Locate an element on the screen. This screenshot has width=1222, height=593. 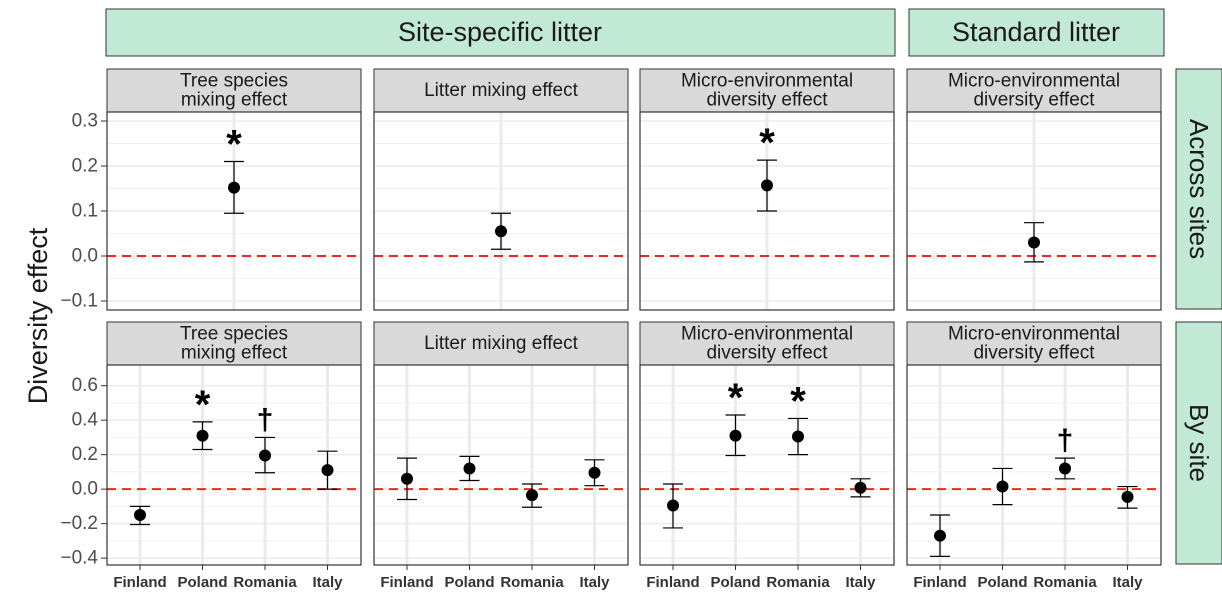
row-label-across-sites: Across sites is located at coordinates (1199, 189).